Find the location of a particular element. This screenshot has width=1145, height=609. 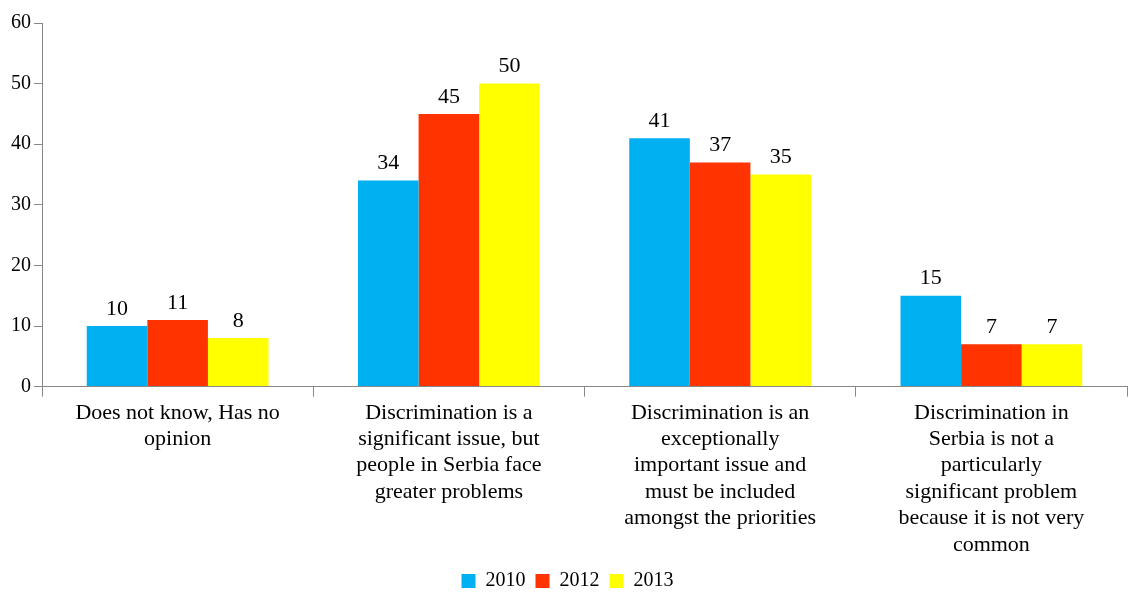

data-label: 8 is located at coordinates (238, 319).